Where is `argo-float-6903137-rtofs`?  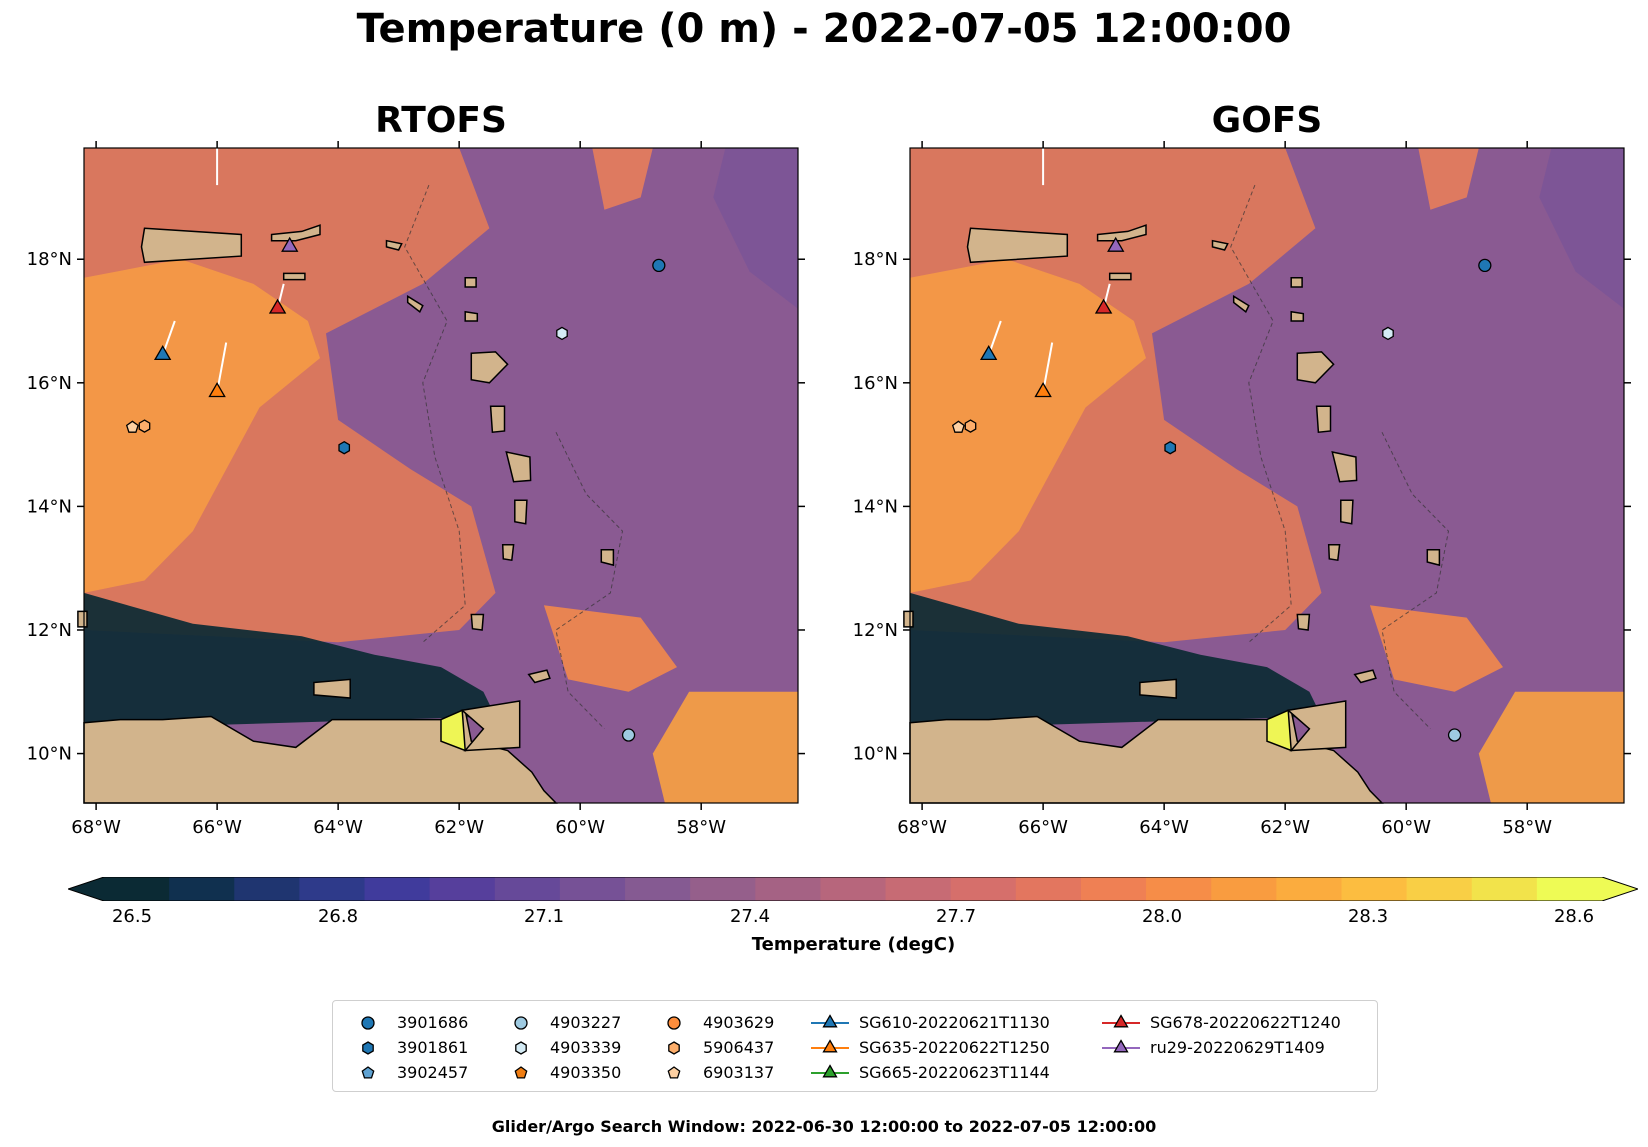
argo-float-6903137-rtofs is located at coordinates (132, 426).